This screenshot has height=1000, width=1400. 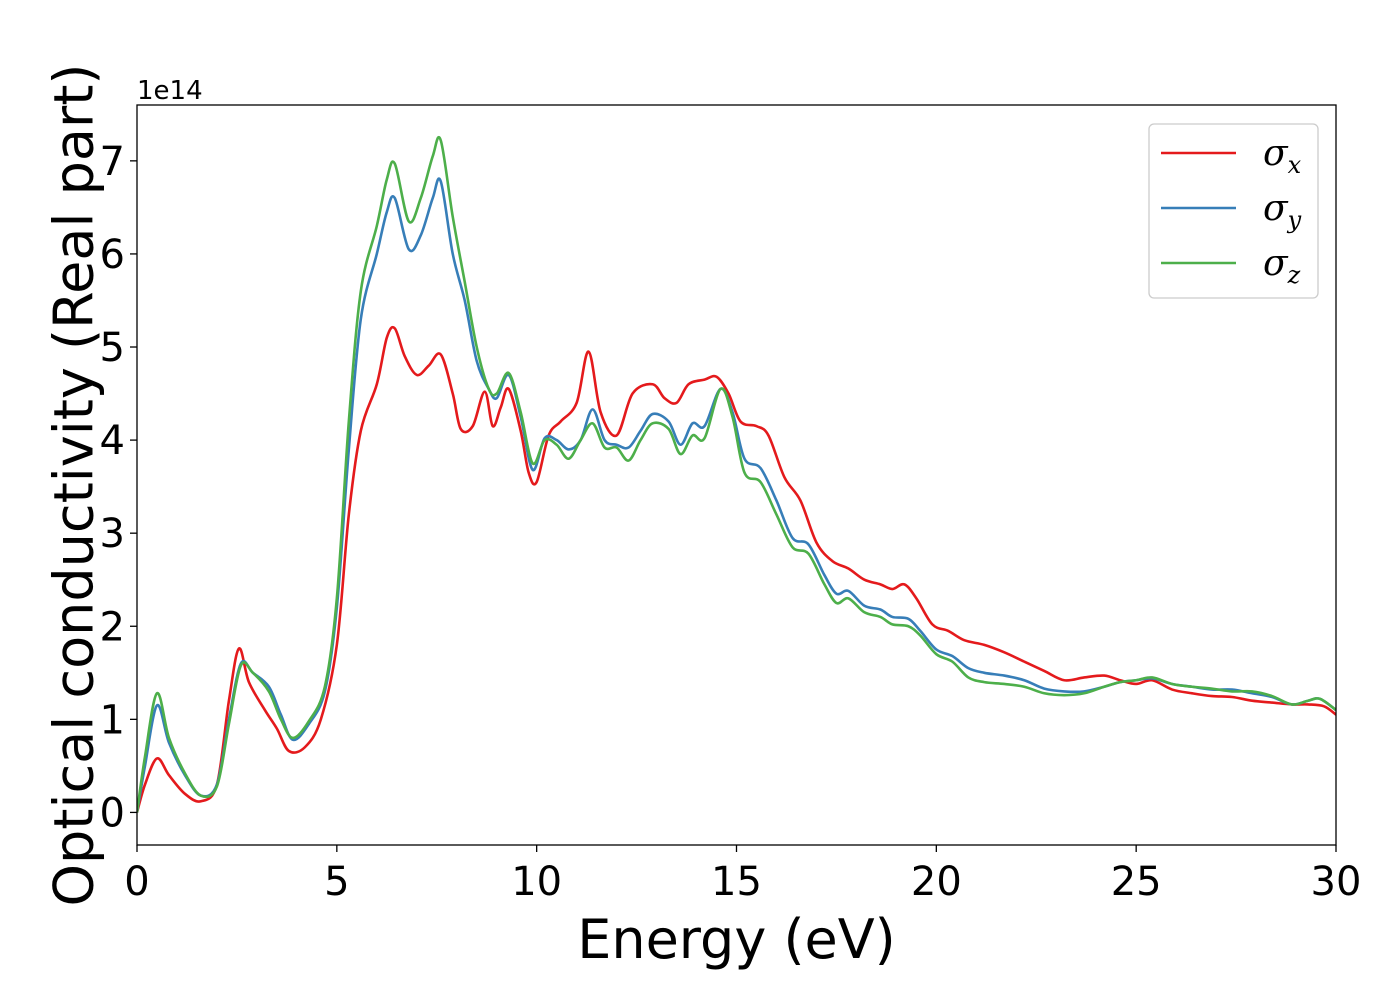 What do you see at coordinates (1294, 220) in the screenshot?
I see `legend-subscript: y` at bounding box center [1294, 220].